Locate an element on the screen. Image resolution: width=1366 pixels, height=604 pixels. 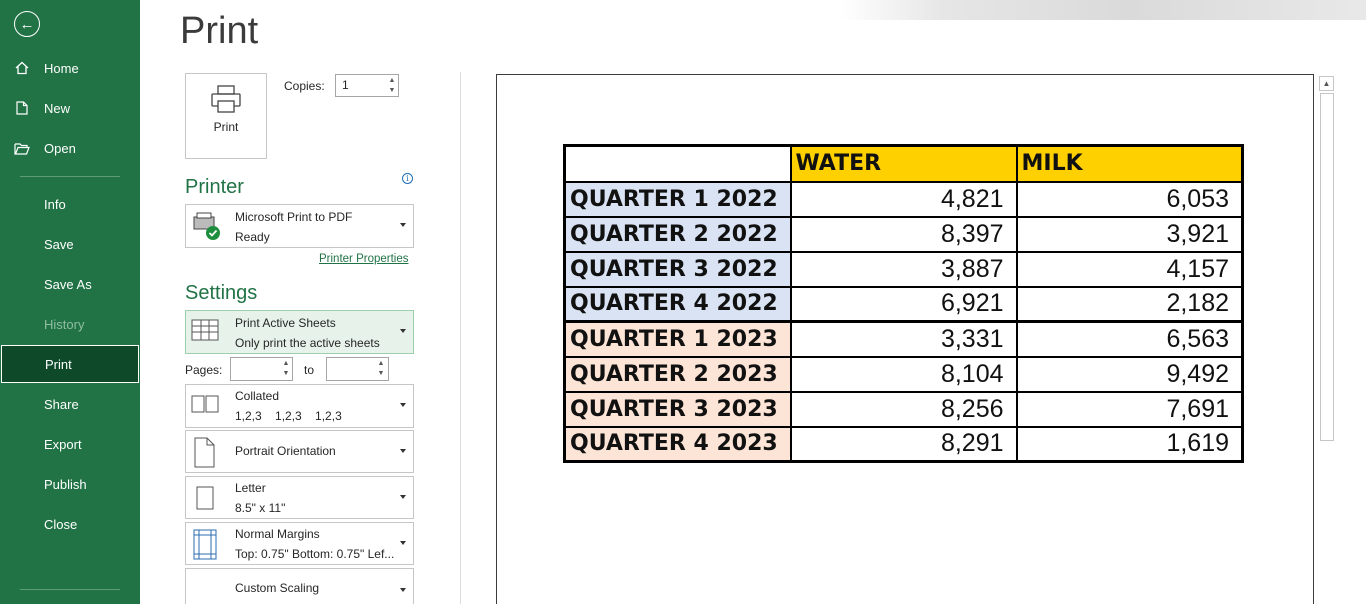
panel-separator is located at coordinates (460, 338).